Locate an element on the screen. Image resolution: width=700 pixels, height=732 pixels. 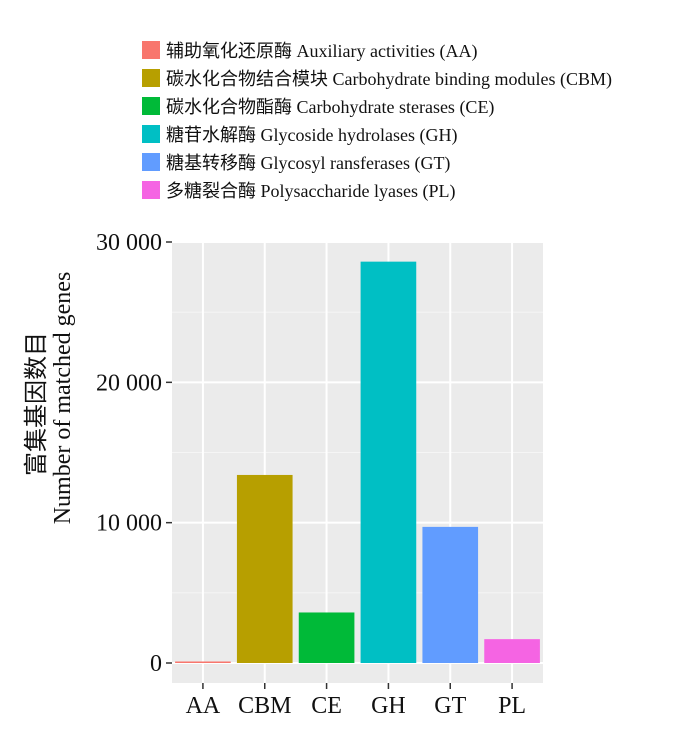
x-tick-label: GT is located at coordinates (450, 706).